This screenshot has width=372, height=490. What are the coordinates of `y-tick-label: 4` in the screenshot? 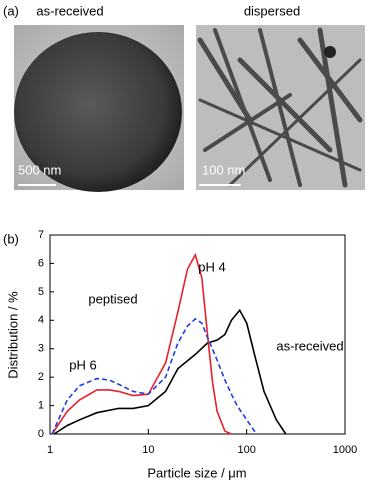 It's located at (41, 320).